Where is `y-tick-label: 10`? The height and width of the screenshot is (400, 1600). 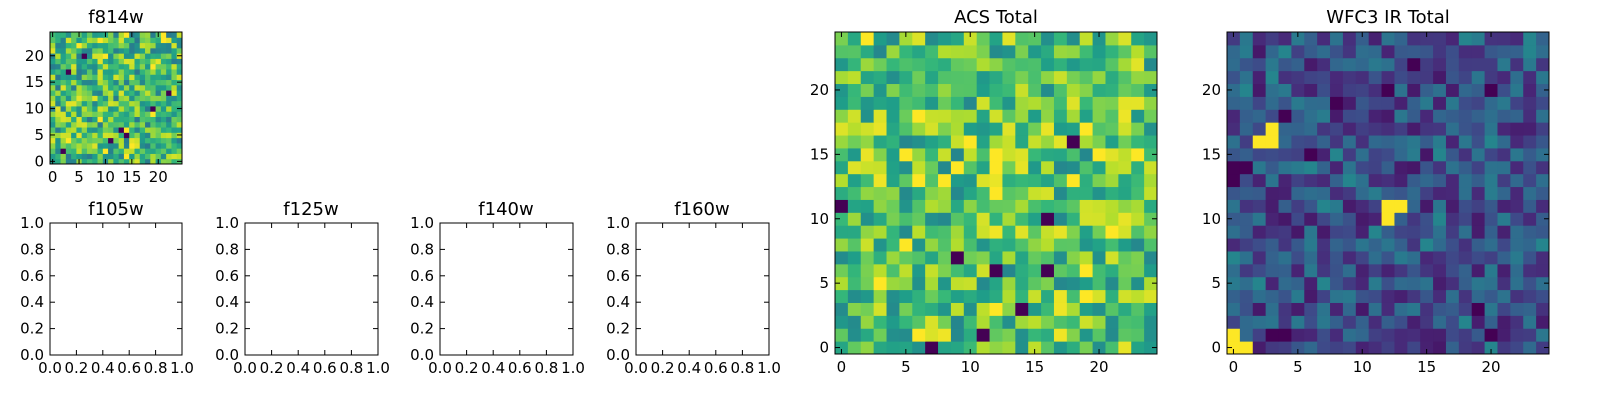
y-tick-label: 10 is located at coordinates (1211, 219).